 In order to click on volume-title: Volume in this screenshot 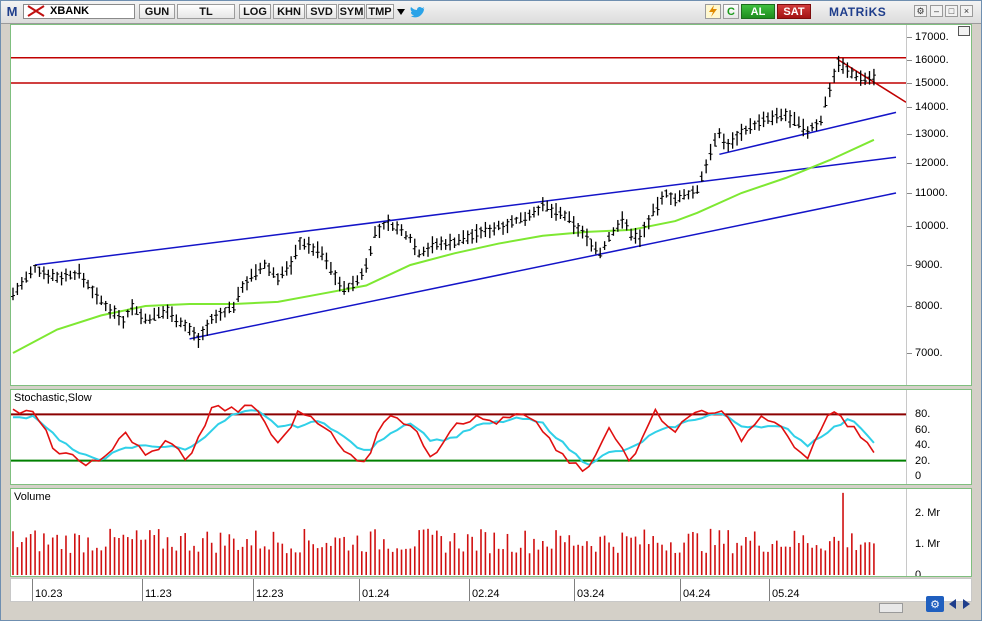, I will do `click(32, 497)`.